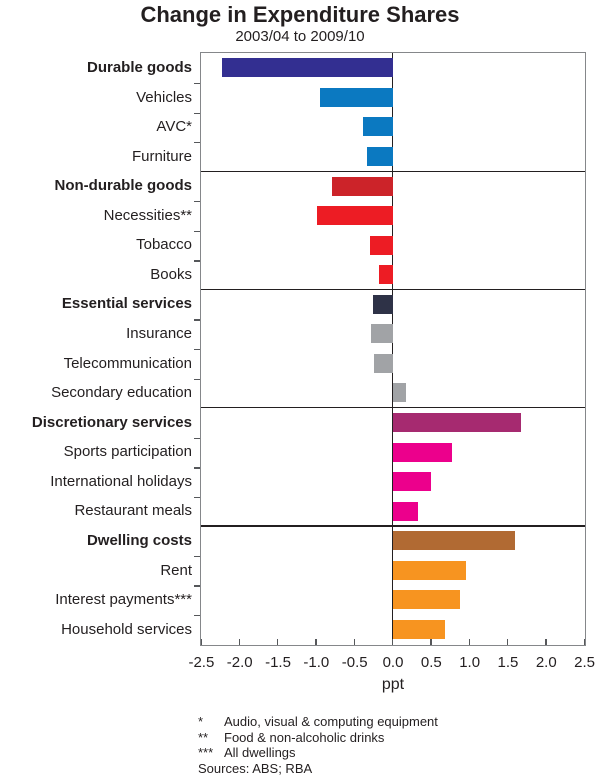  I want to click on category-label-insurance: Insurance, so click(159, 334).